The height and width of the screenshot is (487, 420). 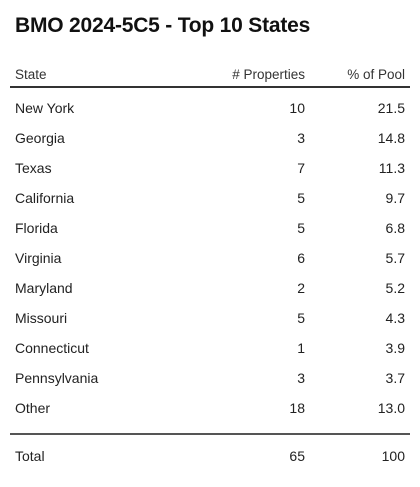 What do you see at coordinates (391, 138) in the screenshot?
I see `pct-pool-cell: 14.8` at bounding box center [391, 138].